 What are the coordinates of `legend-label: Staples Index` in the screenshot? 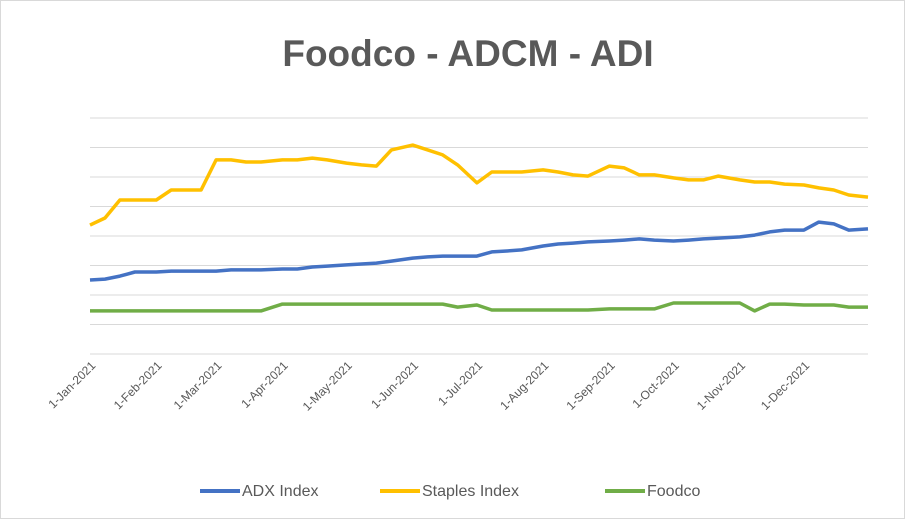 It's located at (470, 491).